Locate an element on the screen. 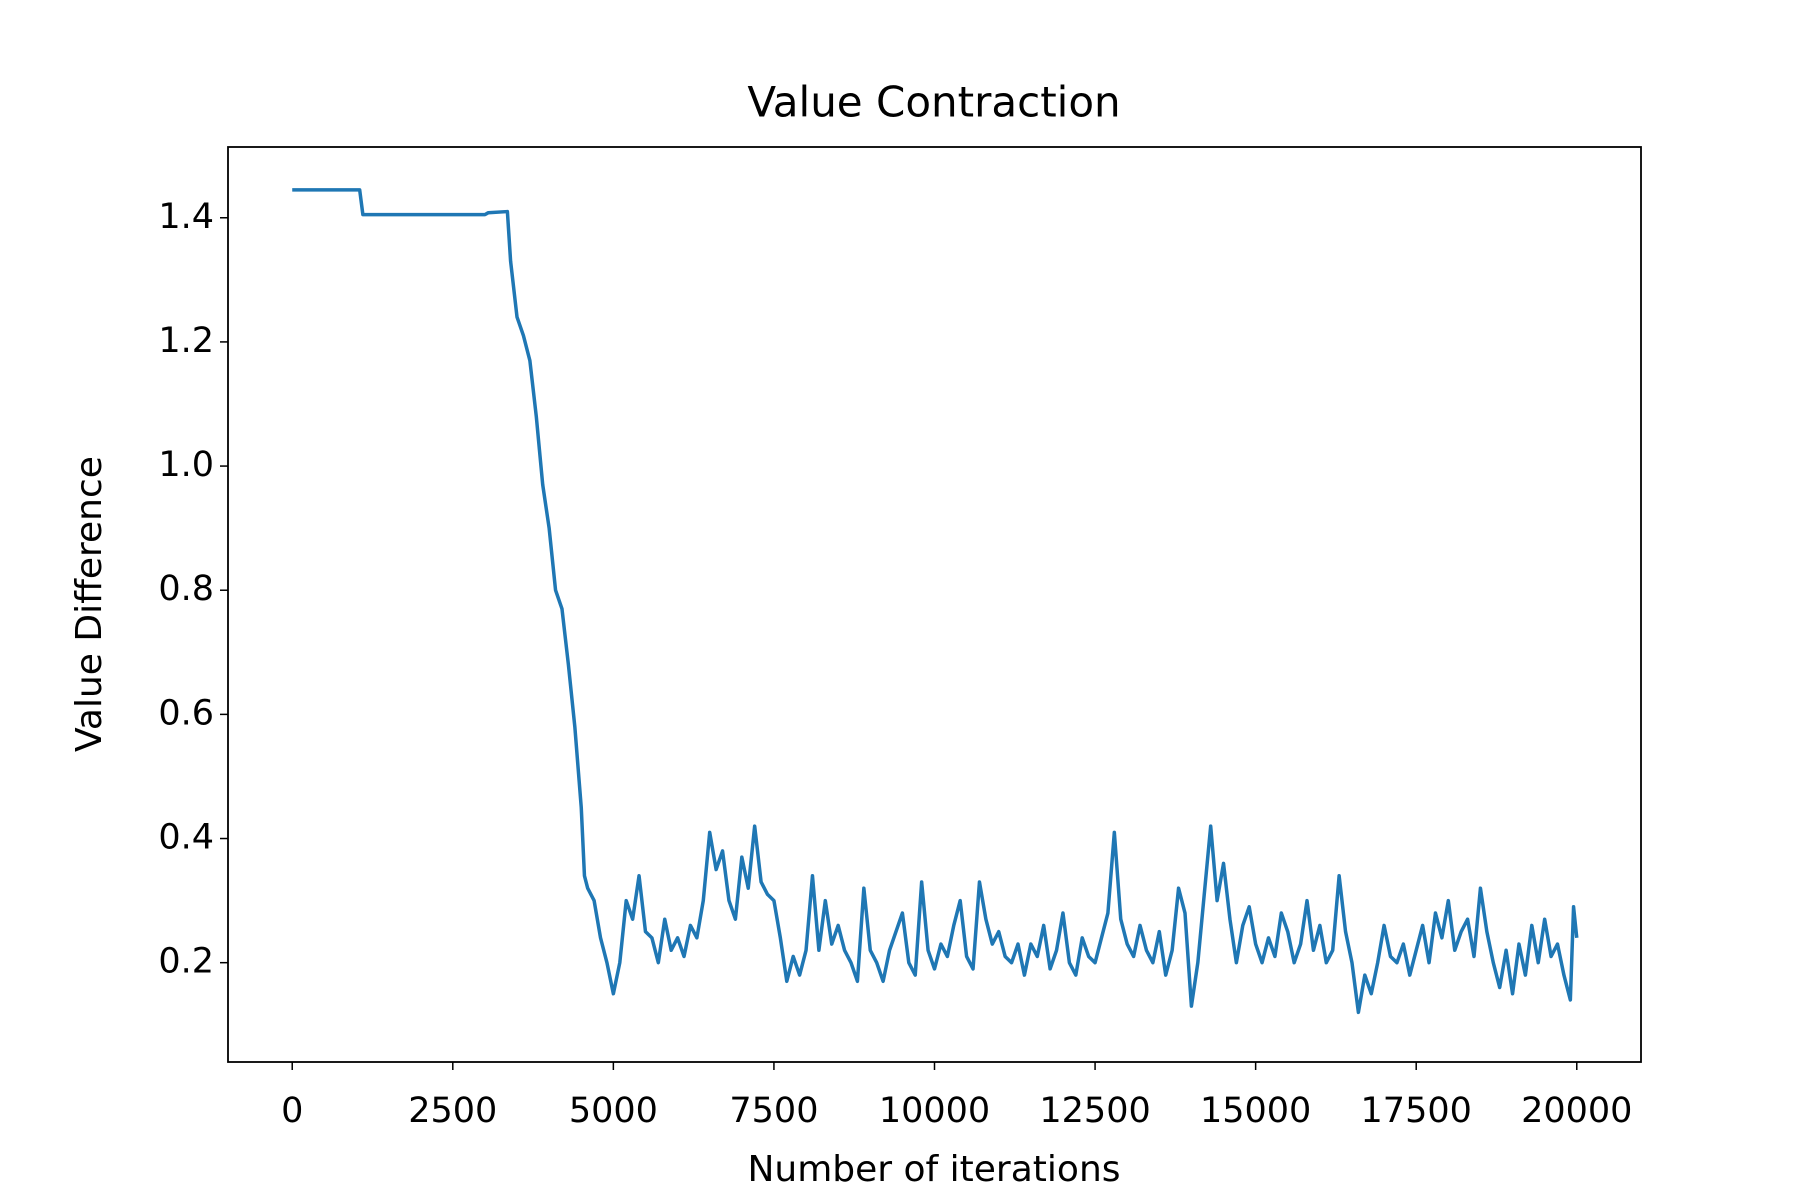 This screenshot has height=1200, width=1800. y-tick-label: 1.4 is located at coordinates (186, 217).